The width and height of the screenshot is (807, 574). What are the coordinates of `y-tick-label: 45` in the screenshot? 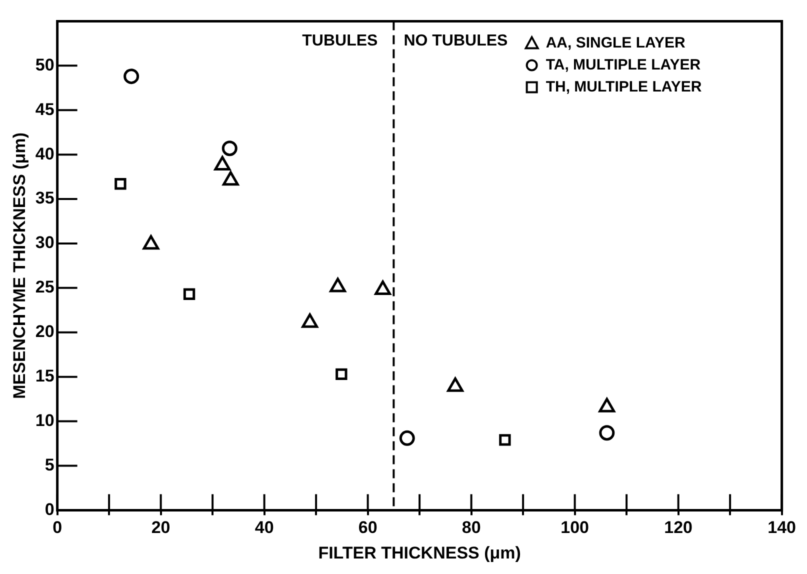 It's located at (44, 109).